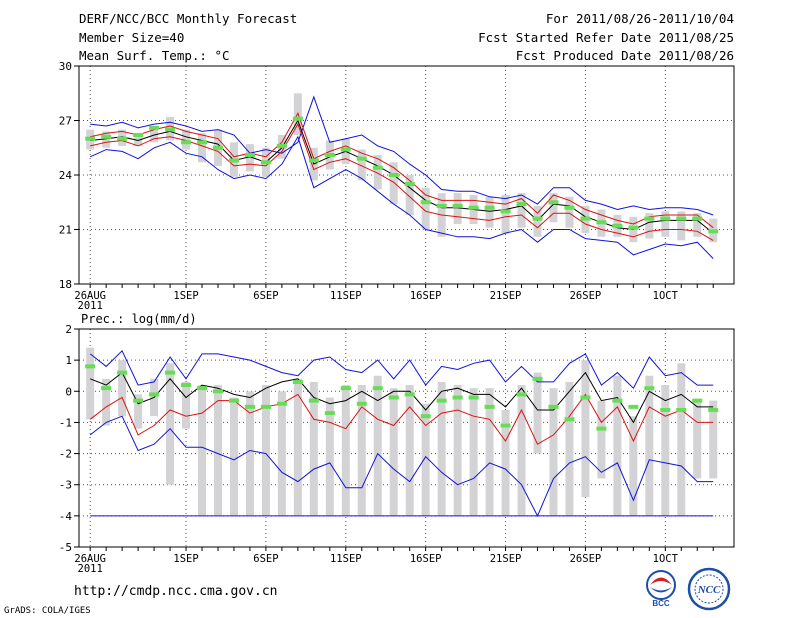 The width and height of the screenshot is (800, 618). I want to click on forecast-period: For 2011/08/26-2011/10/04, so click(639, 18).